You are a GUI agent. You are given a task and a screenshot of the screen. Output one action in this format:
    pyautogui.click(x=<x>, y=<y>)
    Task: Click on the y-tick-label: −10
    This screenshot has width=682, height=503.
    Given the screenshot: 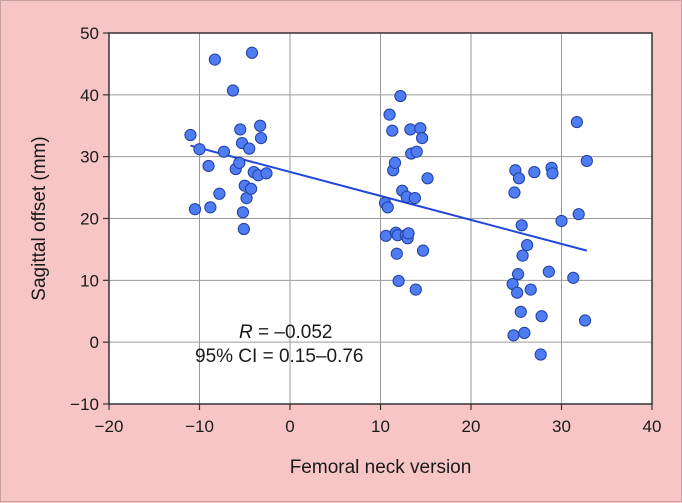 What is the action you would take?
    pyautogui.click(x=84, y=404)
    